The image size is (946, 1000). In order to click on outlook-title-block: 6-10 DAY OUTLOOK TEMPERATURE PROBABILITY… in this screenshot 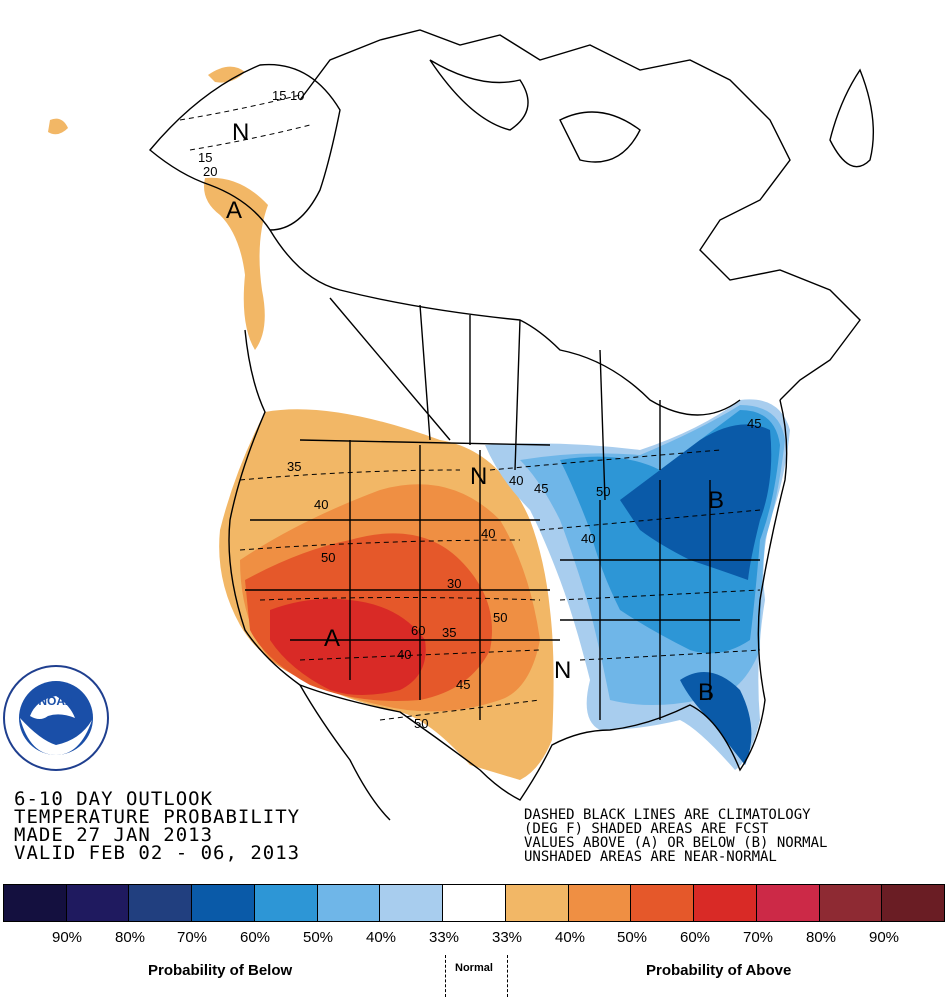, I will do `click(157, 826)`.